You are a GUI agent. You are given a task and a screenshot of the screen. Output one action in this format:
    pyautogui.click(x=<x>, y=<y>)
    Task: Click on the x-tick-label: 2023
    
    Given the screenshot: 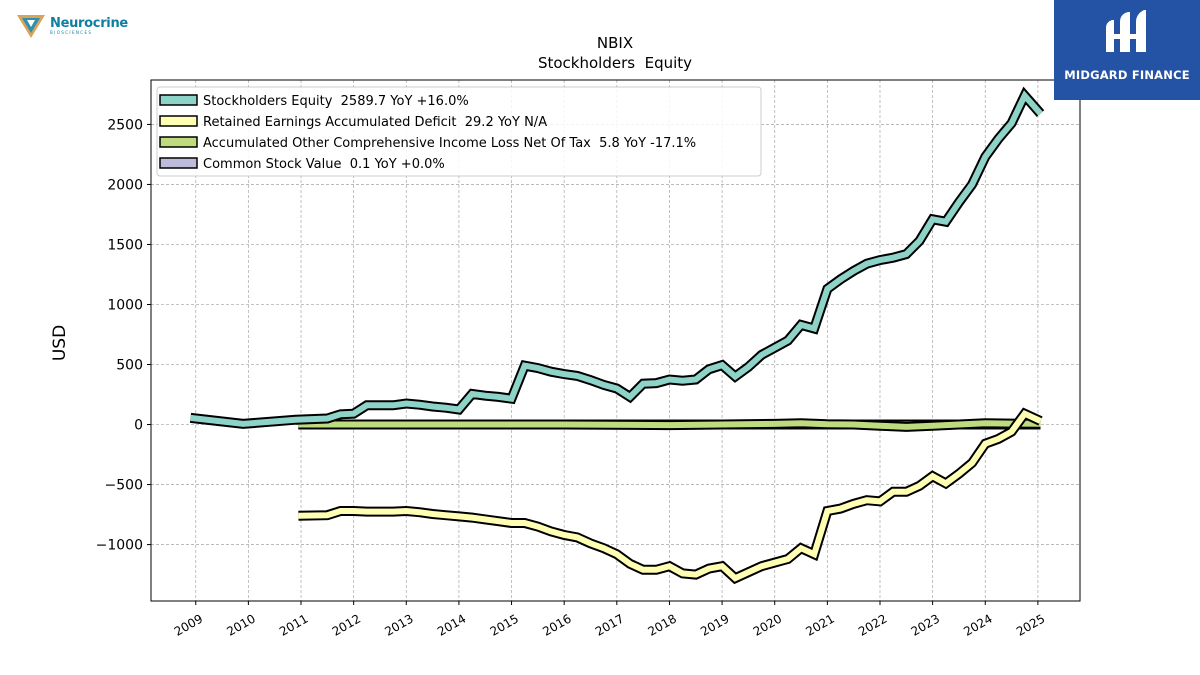 What is the action you would take?
    pyautogui.click(x=925, y=624)
    